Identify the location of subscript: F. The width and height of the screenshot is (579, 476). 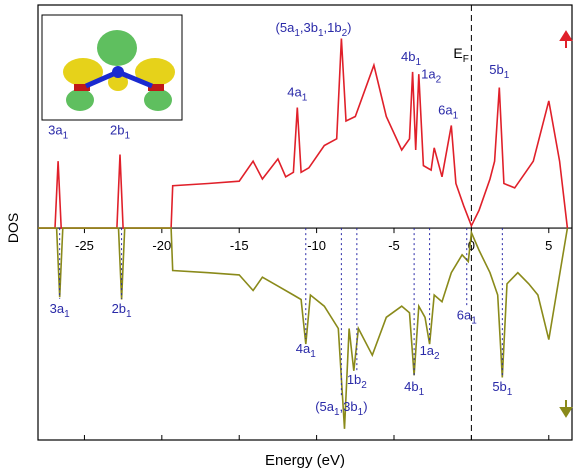
(466, 59).